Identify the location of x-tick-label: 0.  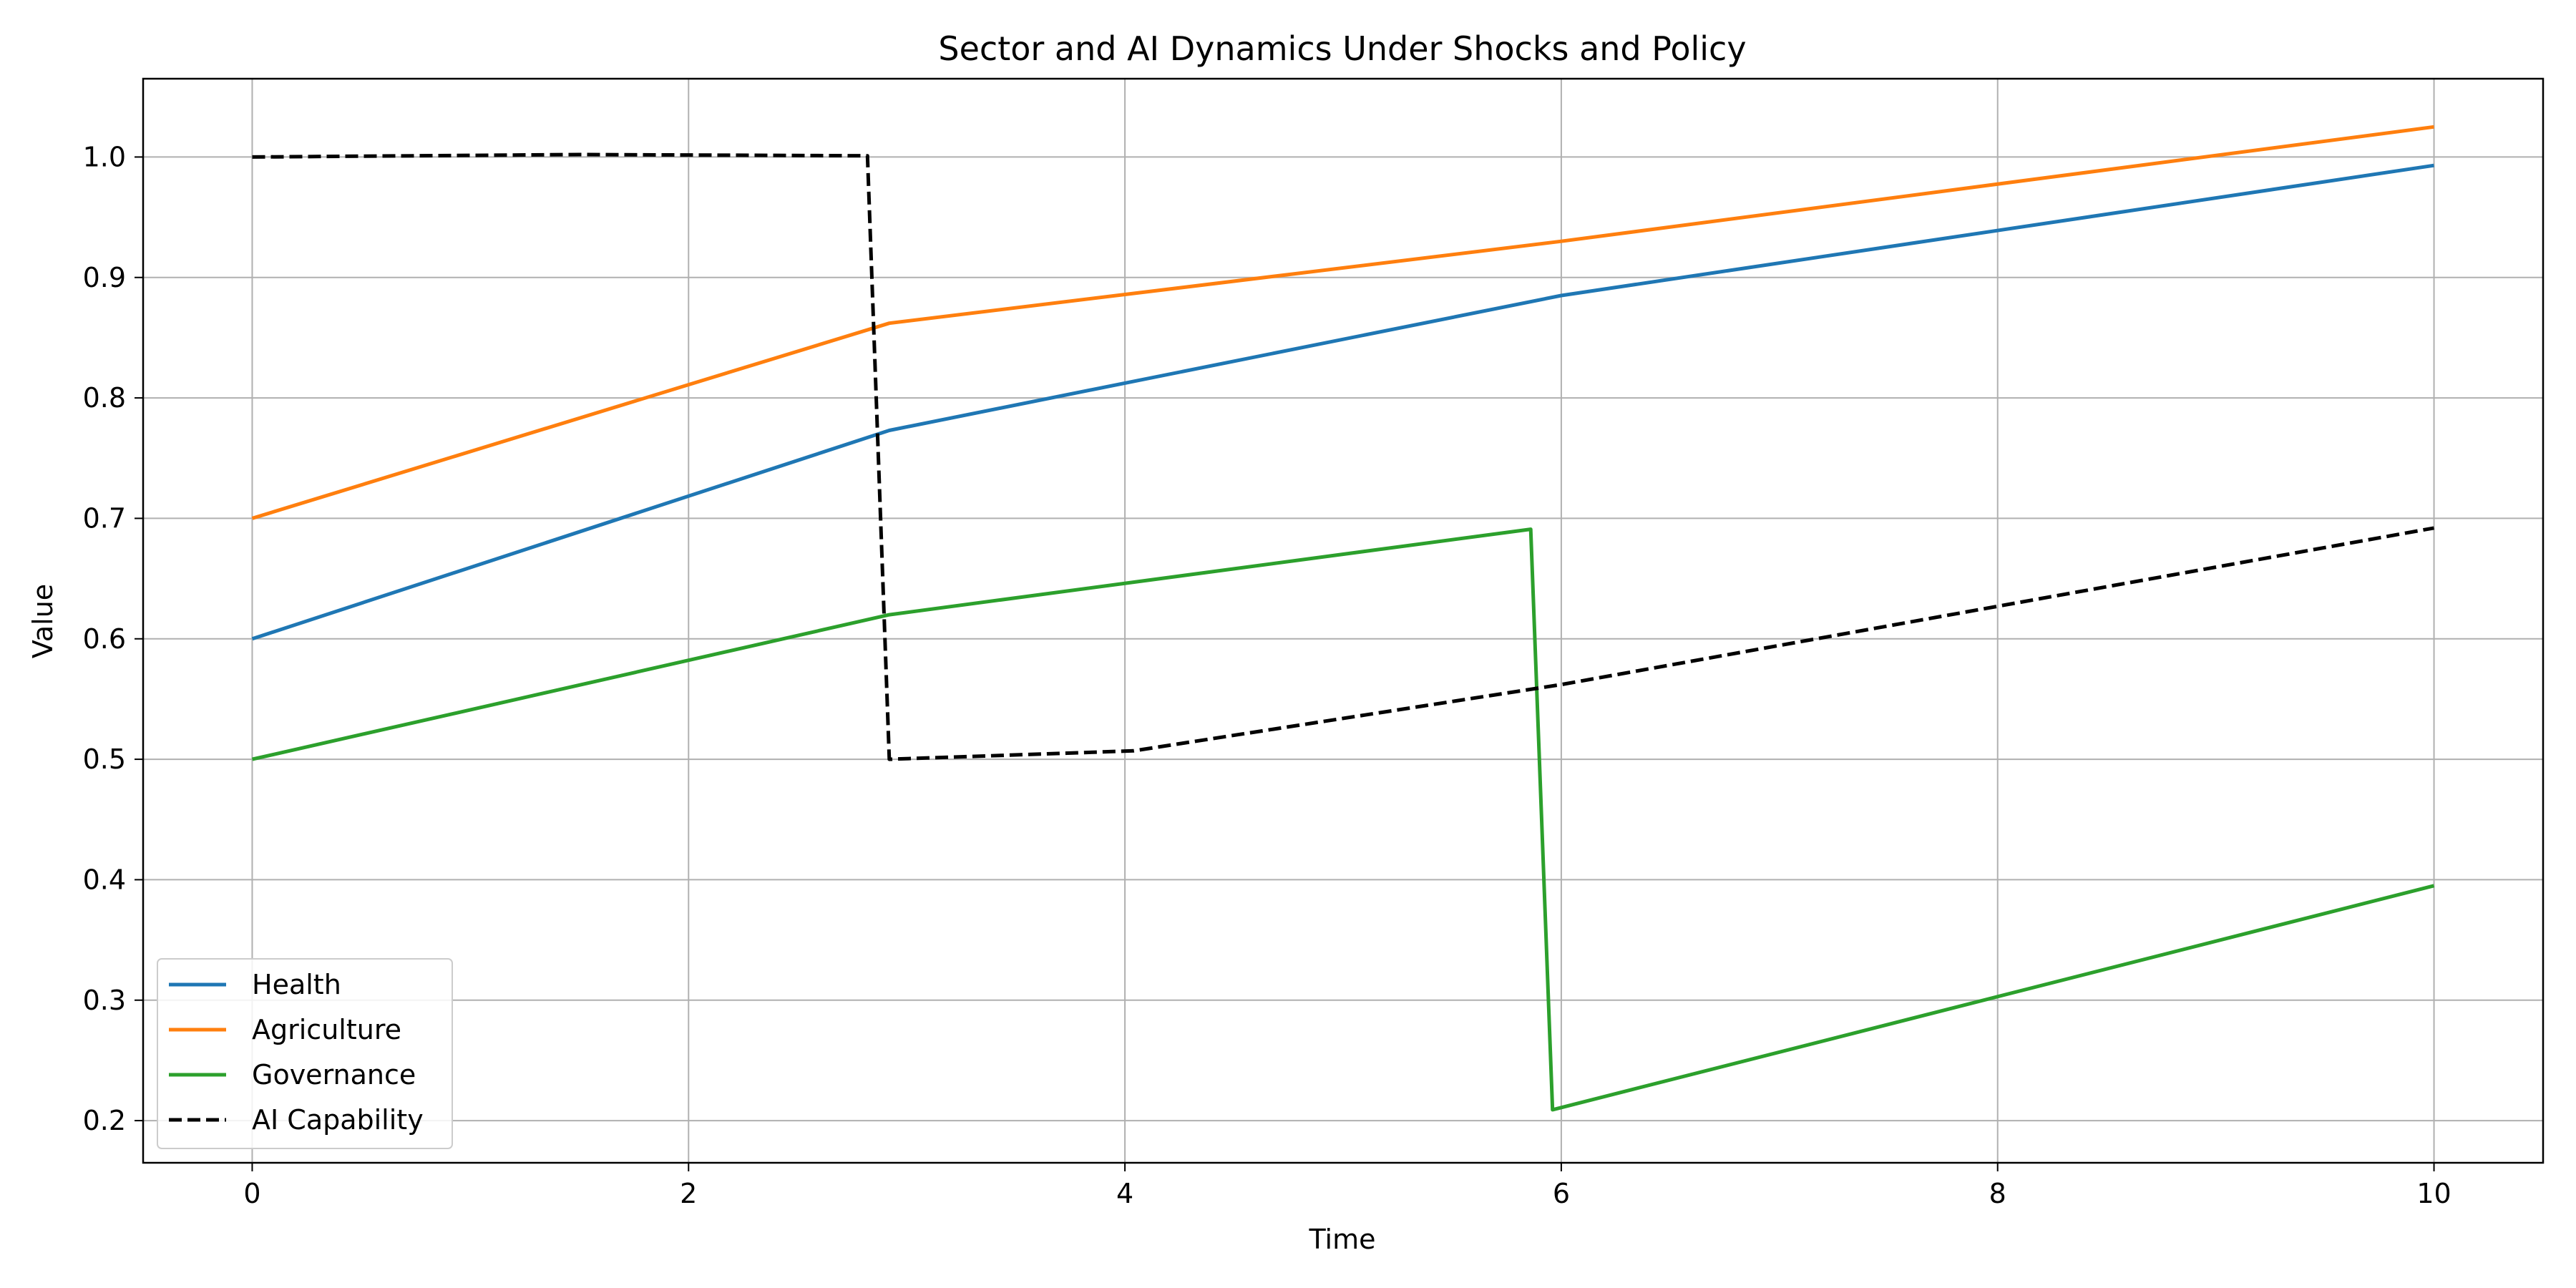
(251, 1193).